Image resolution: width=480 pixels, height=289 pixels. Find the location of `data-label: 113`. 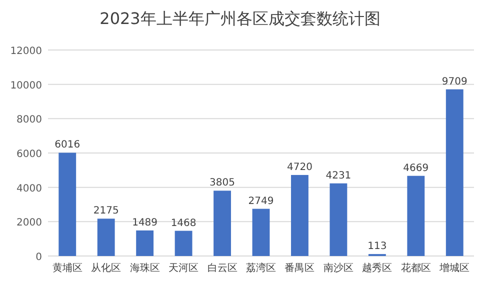

data-label: 113 is located at coordinates (377, 246).